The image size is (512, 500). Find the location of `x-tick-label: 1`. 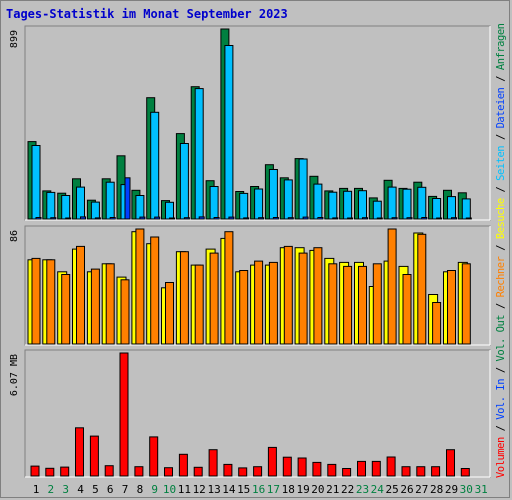

x-tick-label: 1 is located at coordinates (36, 489).